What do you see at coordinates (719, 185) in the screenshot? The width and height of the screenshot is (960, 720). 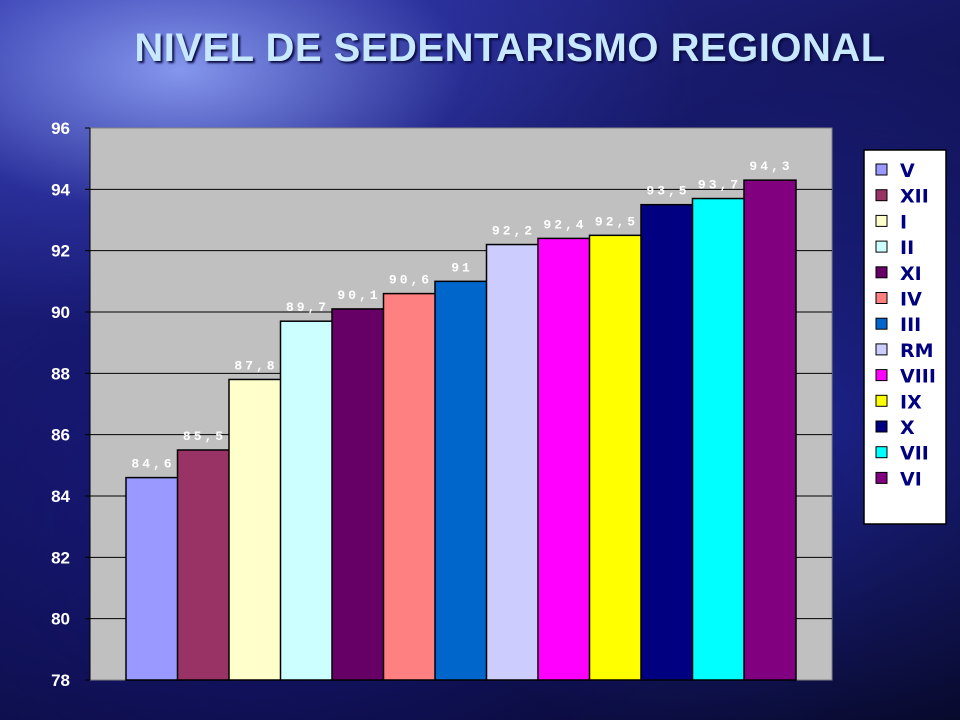 I see `data-label-vii: 93,7` at bounding box center [719, 185].